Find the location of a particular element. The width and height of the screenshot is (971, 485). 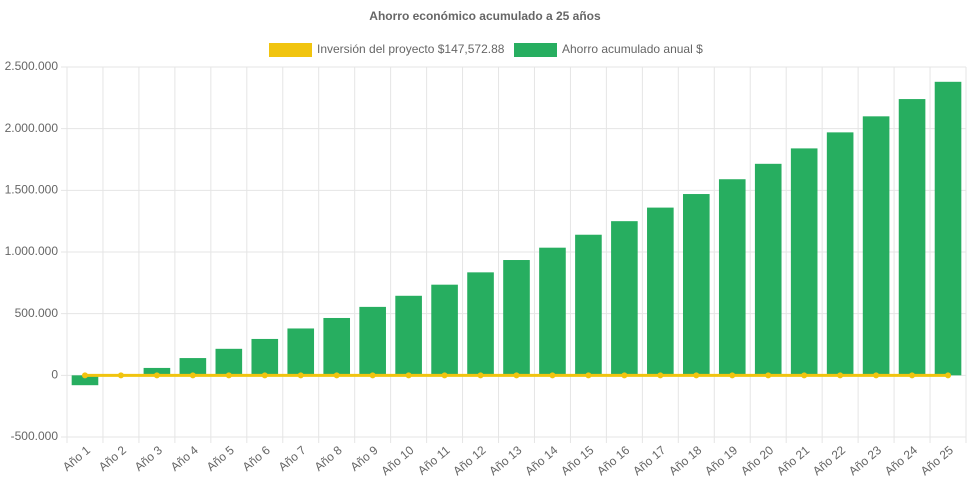

x-tick-label: Año 5 is located at coordinates (220, 458).